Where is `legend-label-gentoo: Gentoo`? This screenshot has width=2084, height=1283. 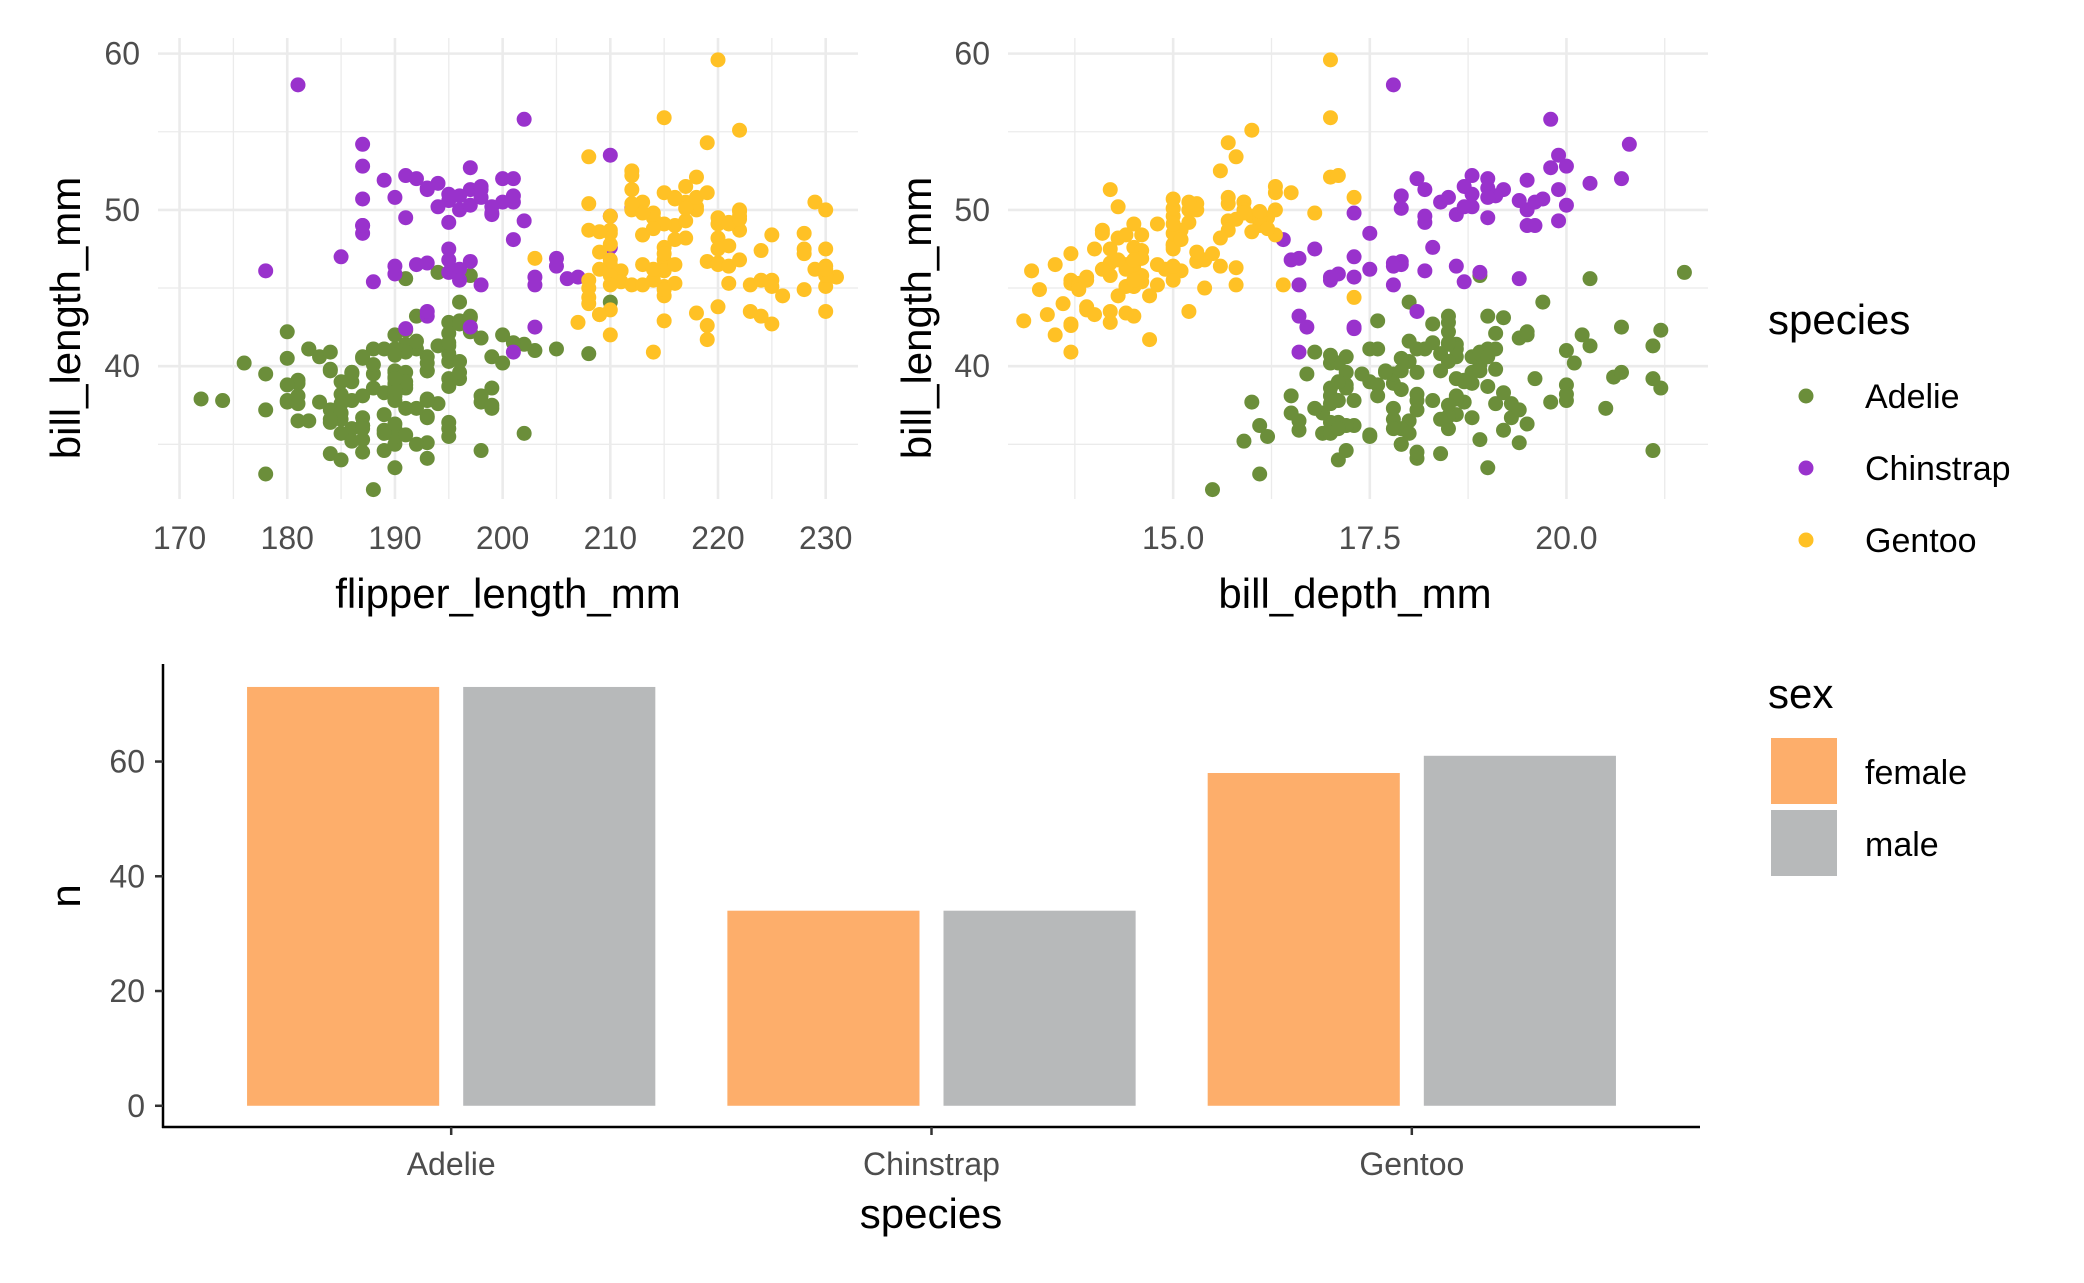 legend-label-gentoo: Gentoo is located at coordinates (1921, 541).